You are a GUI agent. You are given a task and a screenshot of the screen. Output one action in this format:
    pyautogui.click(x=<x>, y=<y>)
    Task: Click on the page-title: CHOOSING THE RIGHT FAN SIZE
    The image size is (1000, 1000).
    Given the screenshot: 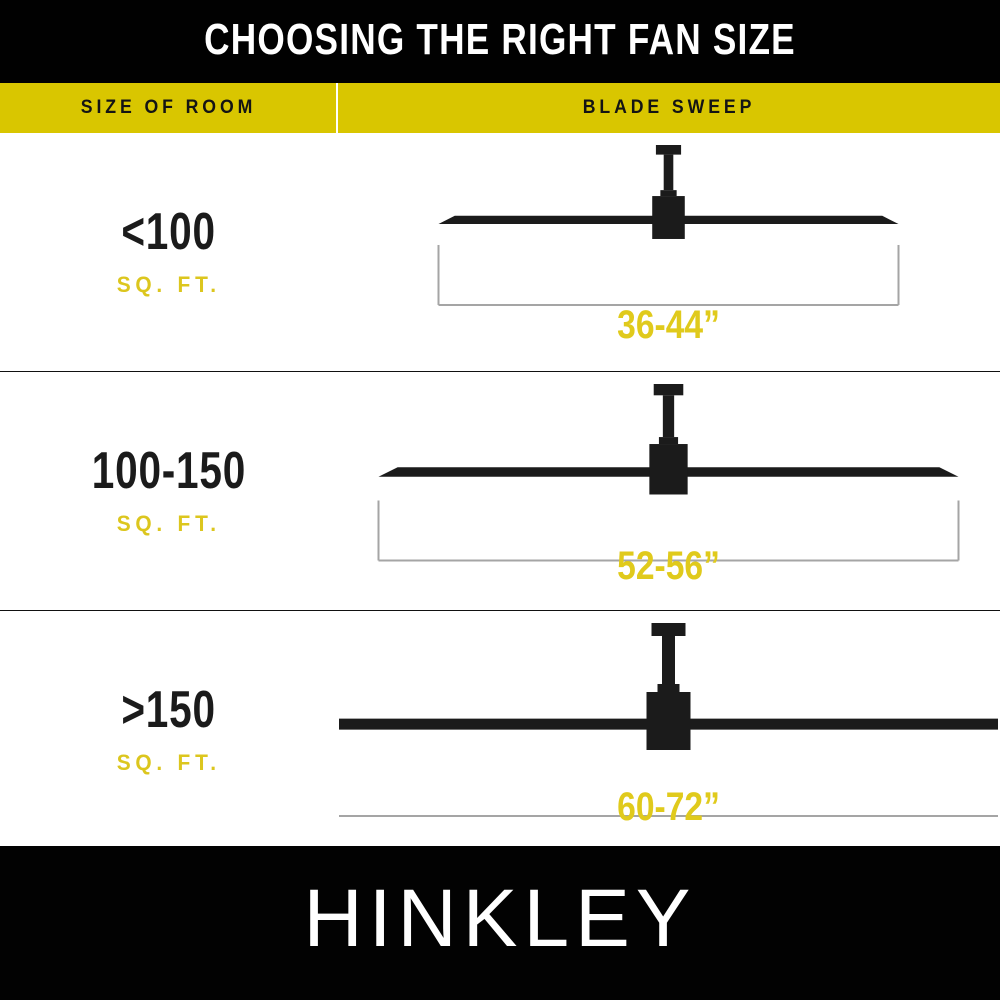 What is the action you would take?
    pyautogui.click(x=500, y=39)
    